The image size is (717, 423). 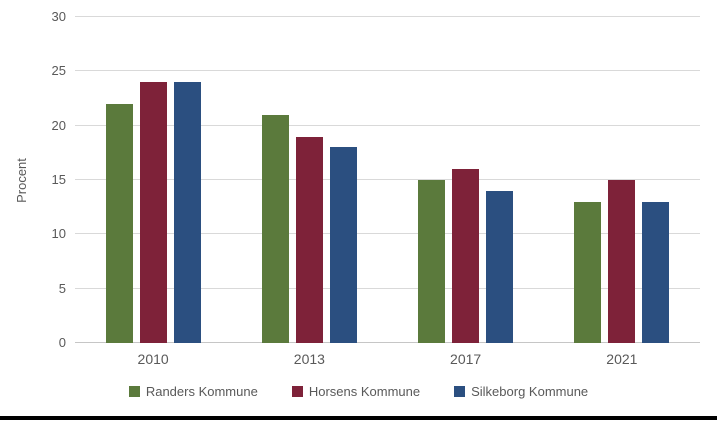 I want to click on y-tick-label: 15, so click(x=58, y=179).